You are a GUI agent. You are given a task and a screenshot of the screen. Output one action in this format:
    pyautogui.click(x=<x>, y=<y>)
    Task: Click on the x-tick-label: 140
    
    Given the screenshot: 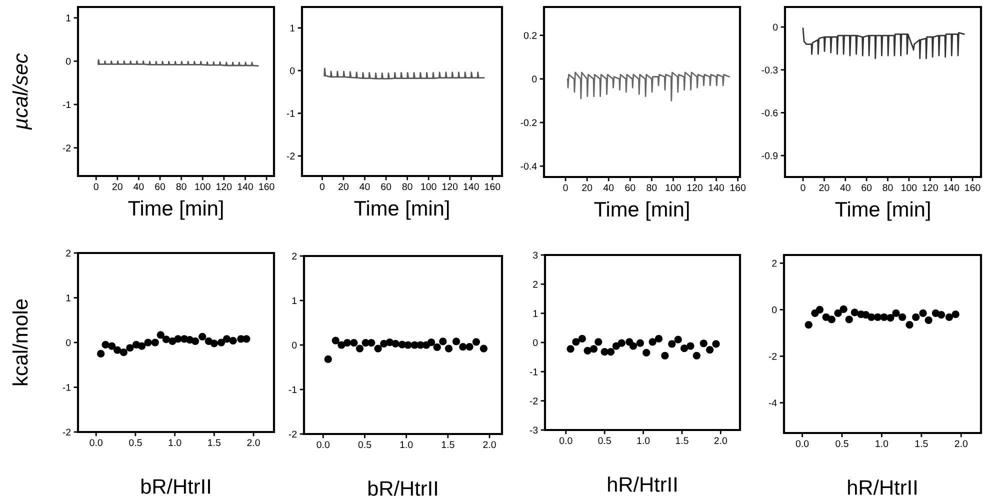 What is the action you would take?
    pyautogui.click(x=716, y=188)
    